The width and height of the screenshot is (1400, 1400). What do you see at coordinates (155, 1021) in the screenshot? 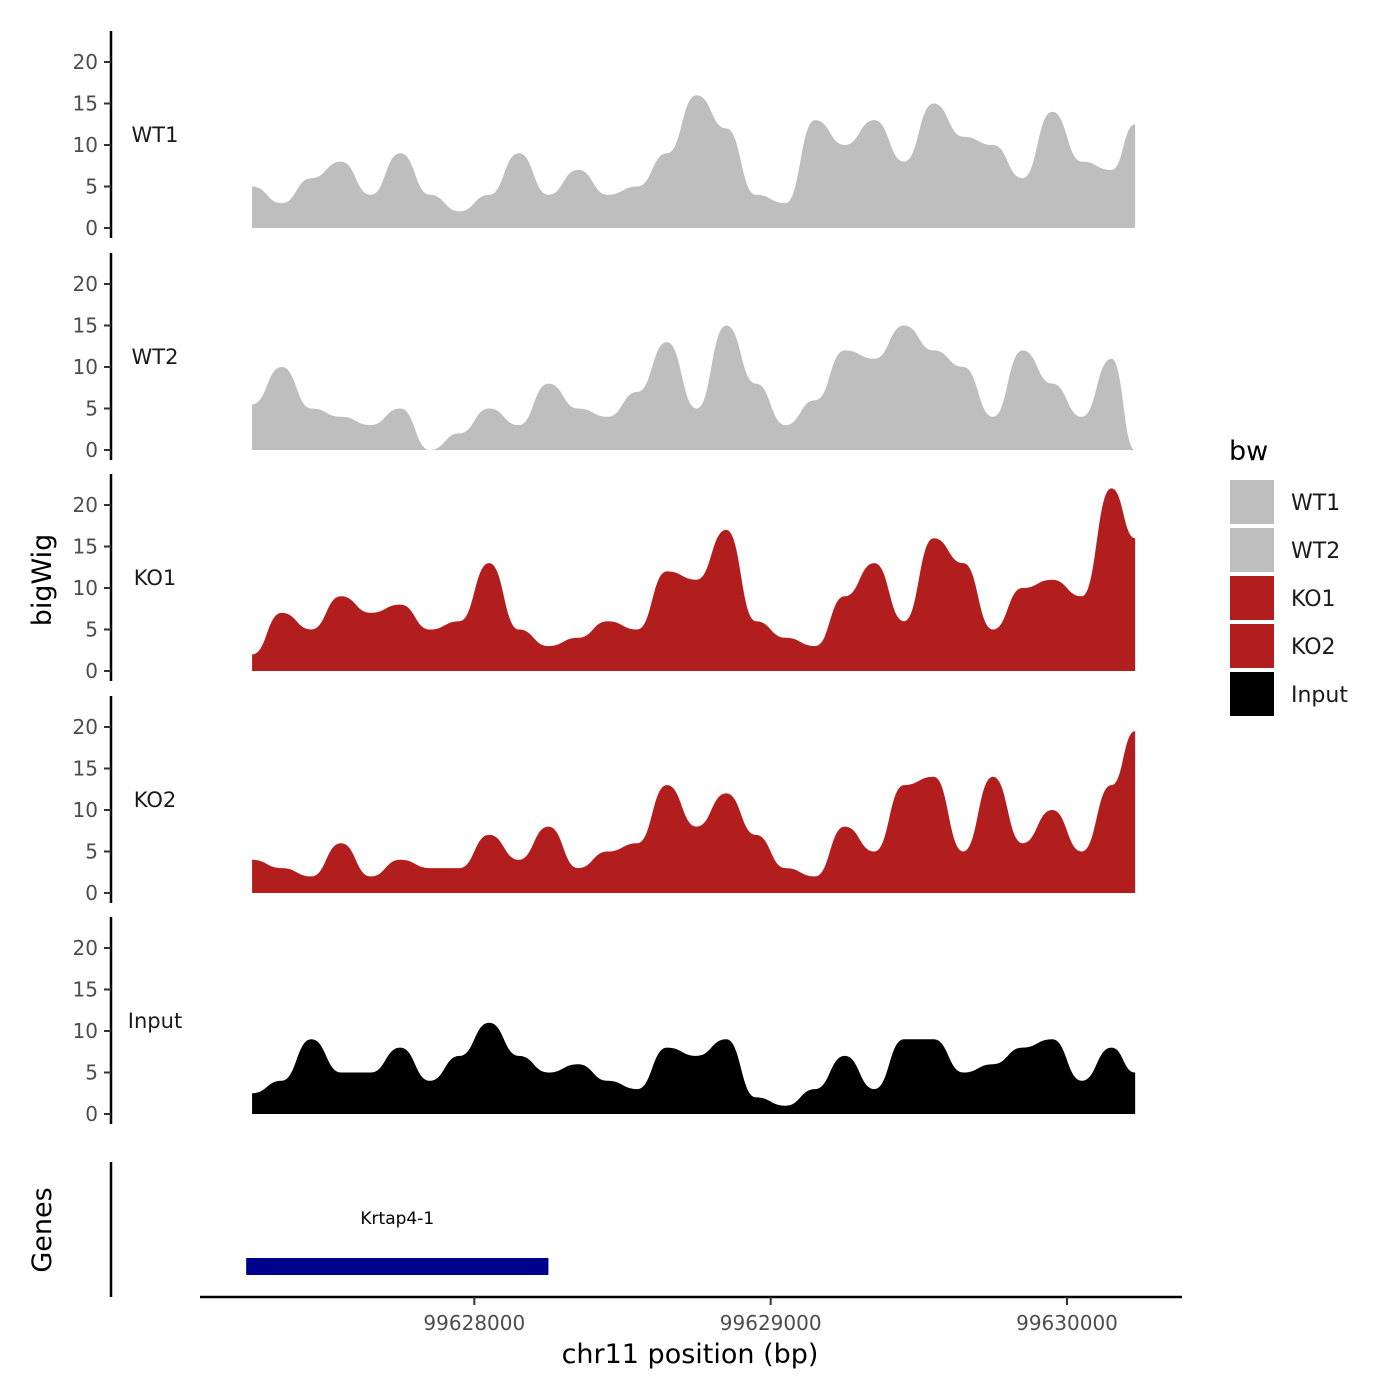
I see `track-label: Input` at bounding box center [155, 1021].